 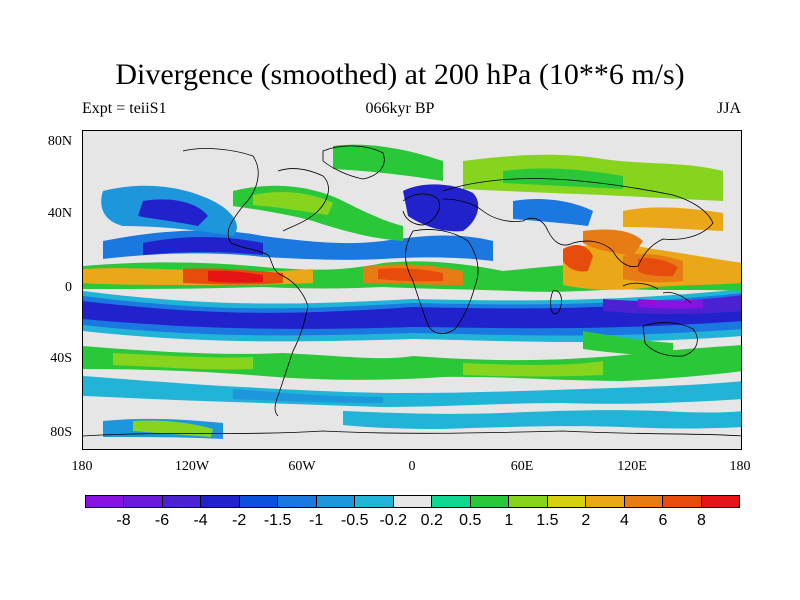 I want to click on colorbar-label: -4, so click(x=200, y=520).